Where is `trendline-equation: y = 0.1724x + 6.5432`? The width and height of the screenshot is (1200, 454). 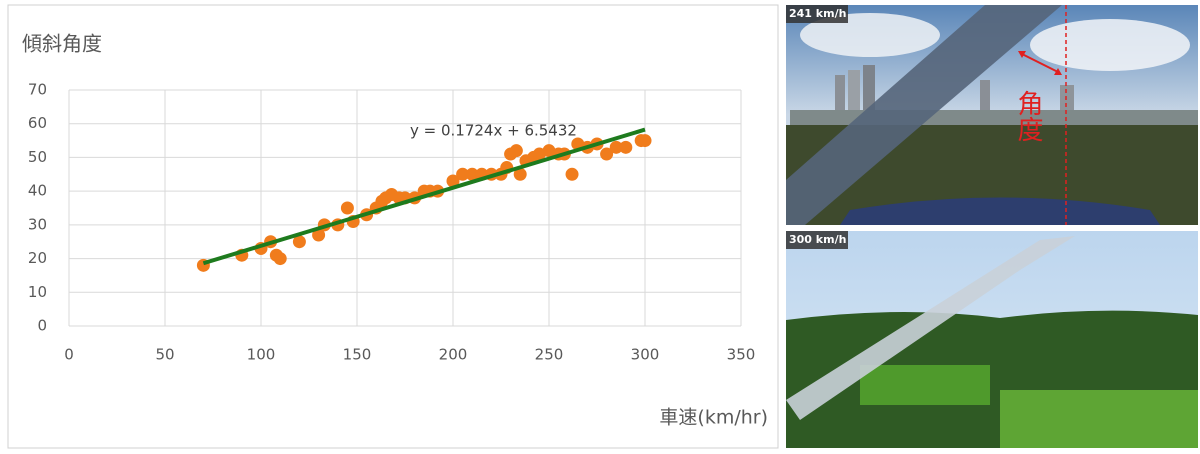
trendline-equation: y = 0.1724x + 6.5432 is located at coordinates (493, 131).